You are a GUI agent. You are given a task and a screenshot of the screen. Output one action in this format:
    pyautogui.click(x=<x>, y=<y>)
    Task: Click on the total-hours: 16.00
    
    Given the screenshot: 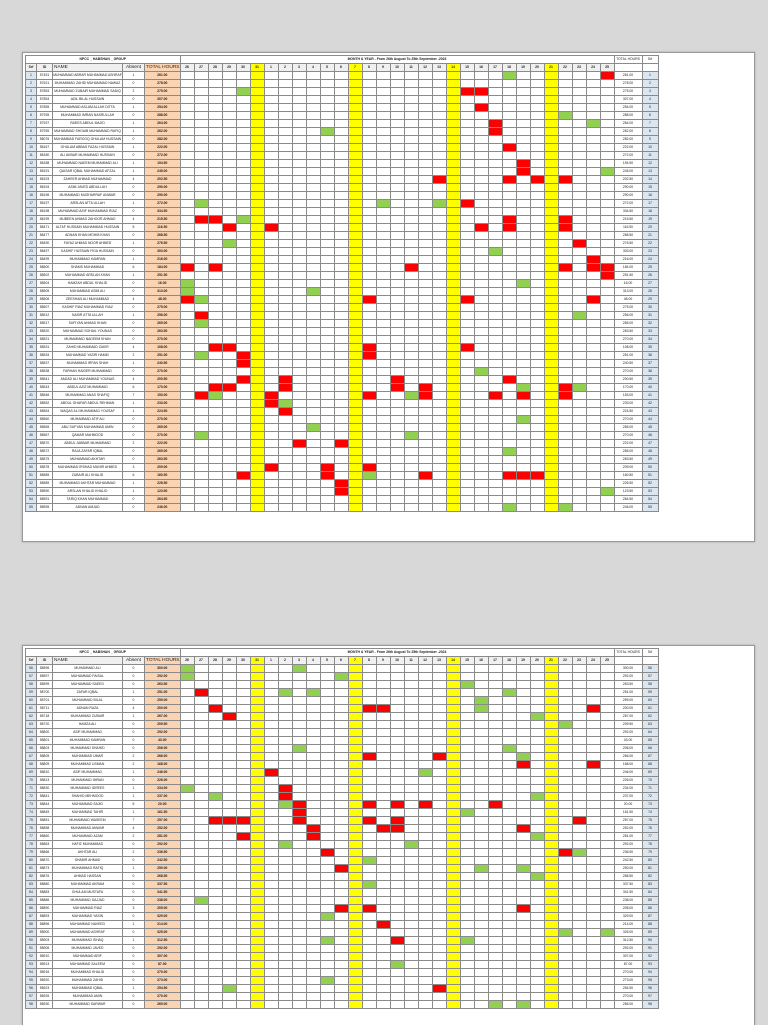 What is the action you would take?
    pyautogui.click(x=162, y=283)
    